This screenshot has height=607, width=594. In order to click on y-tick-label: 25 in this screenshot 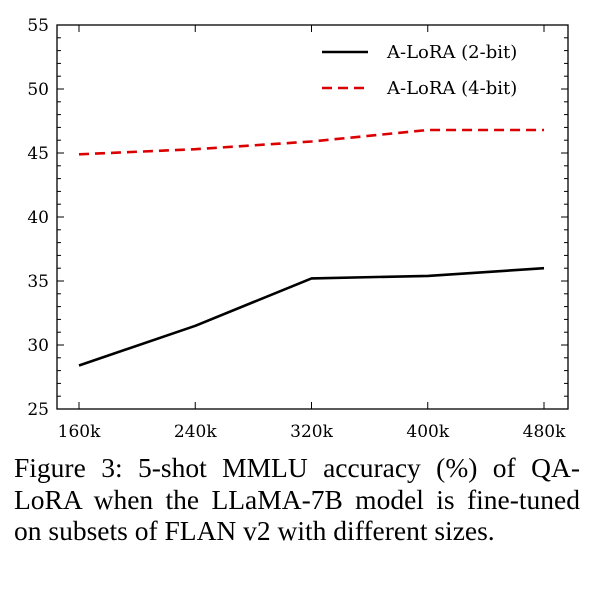, I will do `click(38, 410)`.